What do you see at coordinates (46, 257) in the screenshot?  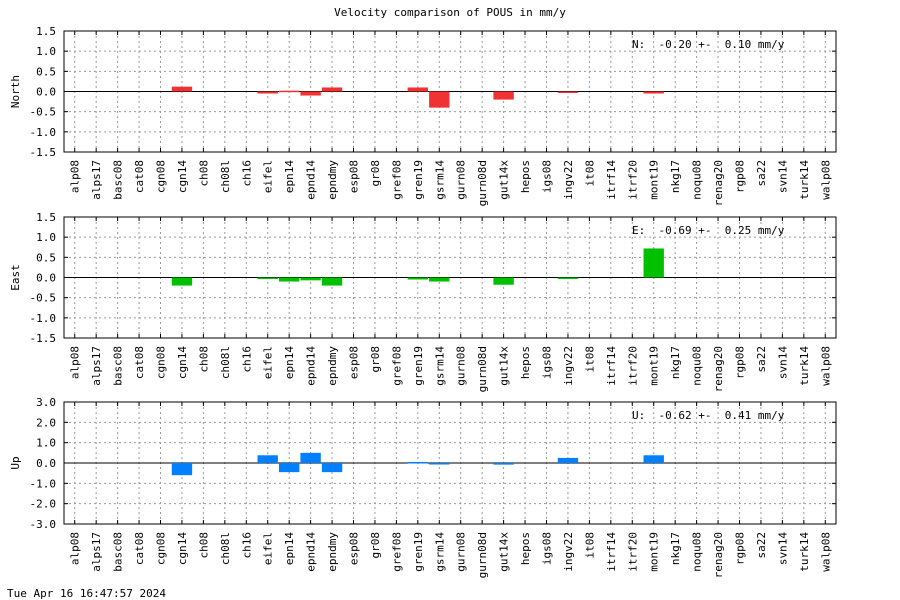 I see `y-tick-label: 0.5` at bounding box center [46, 257].